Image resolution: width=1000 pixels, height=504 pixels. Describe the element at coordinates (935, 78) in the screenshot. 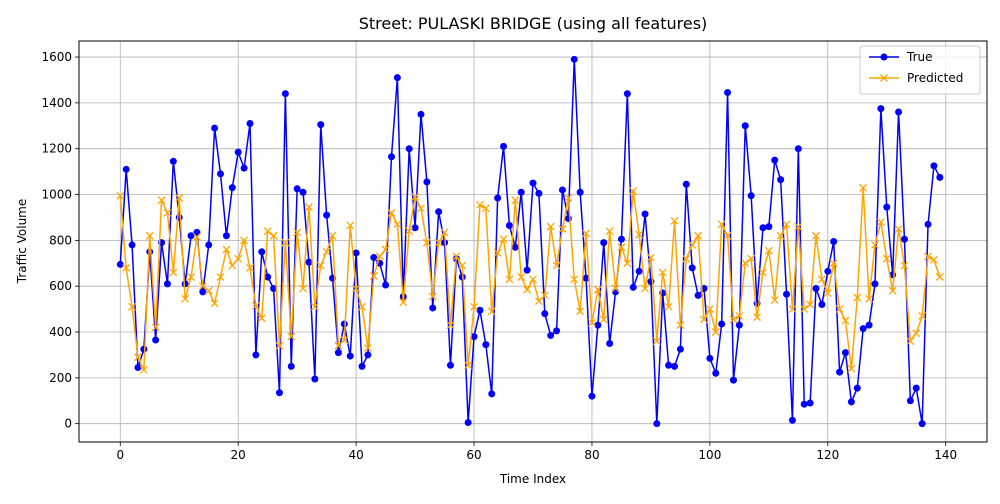

I see `legend-label: Predicted` at that location.